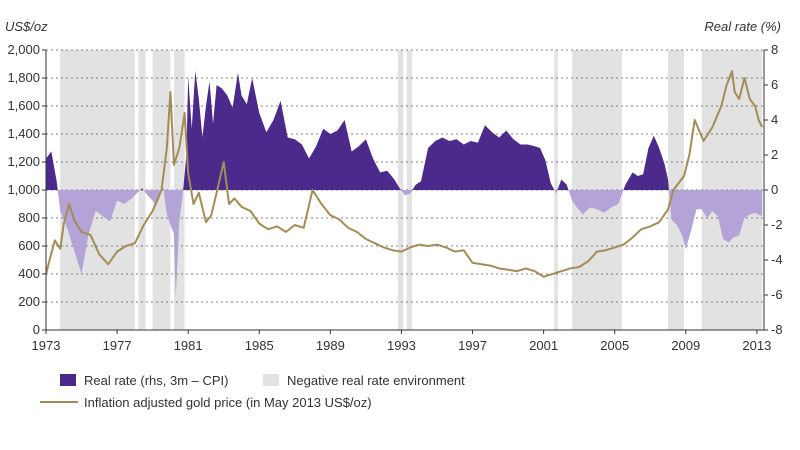 This screenshot has height=450, width=800. What do you see at coordinates (614, 345) in the screenshot?
I see `x-tick-label: 2005` at bounding box center [614, 345].